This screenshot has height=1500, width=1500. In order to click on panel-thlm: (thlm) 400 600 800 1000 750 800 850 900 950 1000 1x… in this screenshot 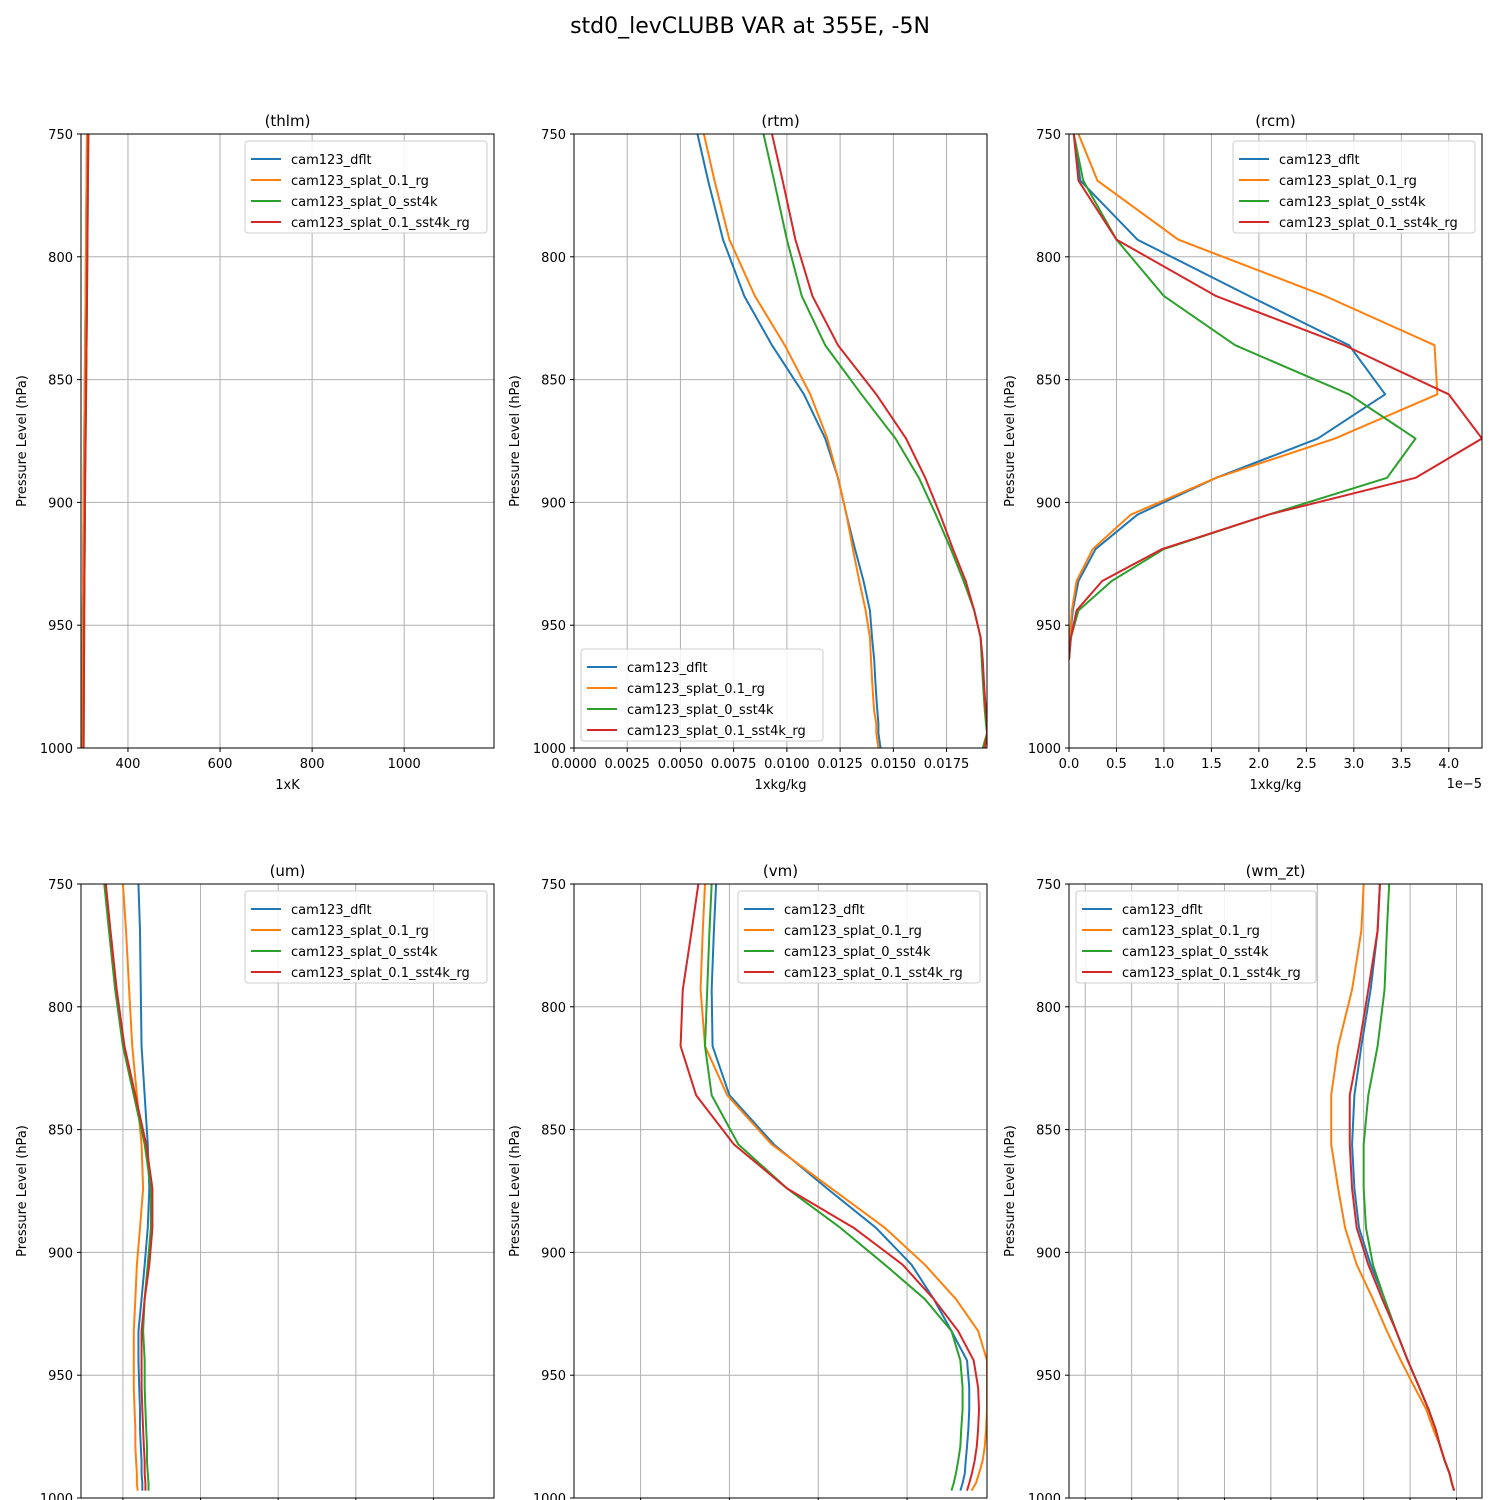, I will do `click(255, 452)`.